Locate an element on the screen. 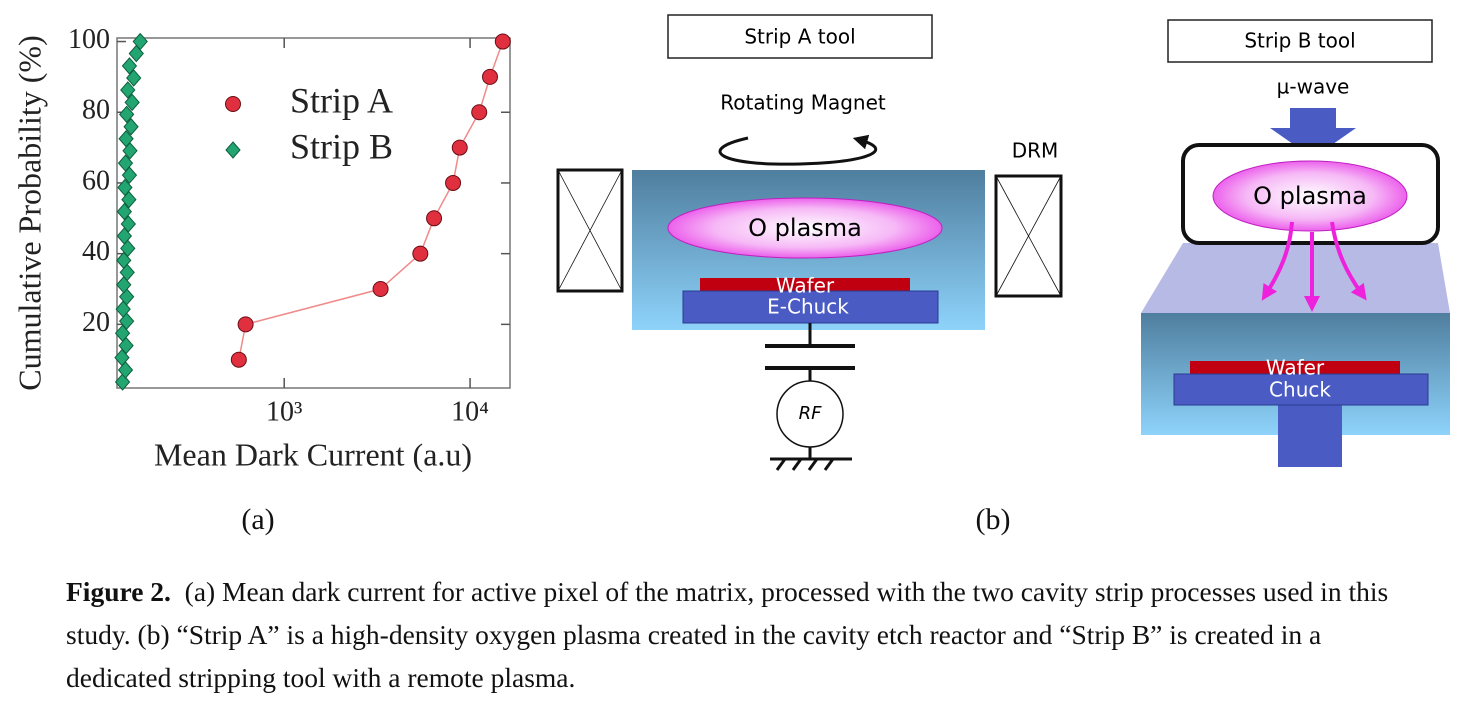  y-tick-label: 20 is located at coordinates (96, 322).